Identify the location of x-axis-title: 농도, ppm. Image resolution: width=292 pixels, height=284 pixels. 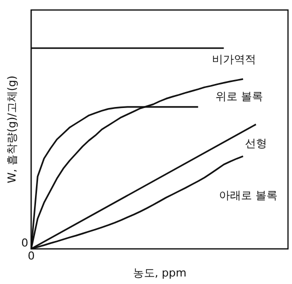
(159, 273).